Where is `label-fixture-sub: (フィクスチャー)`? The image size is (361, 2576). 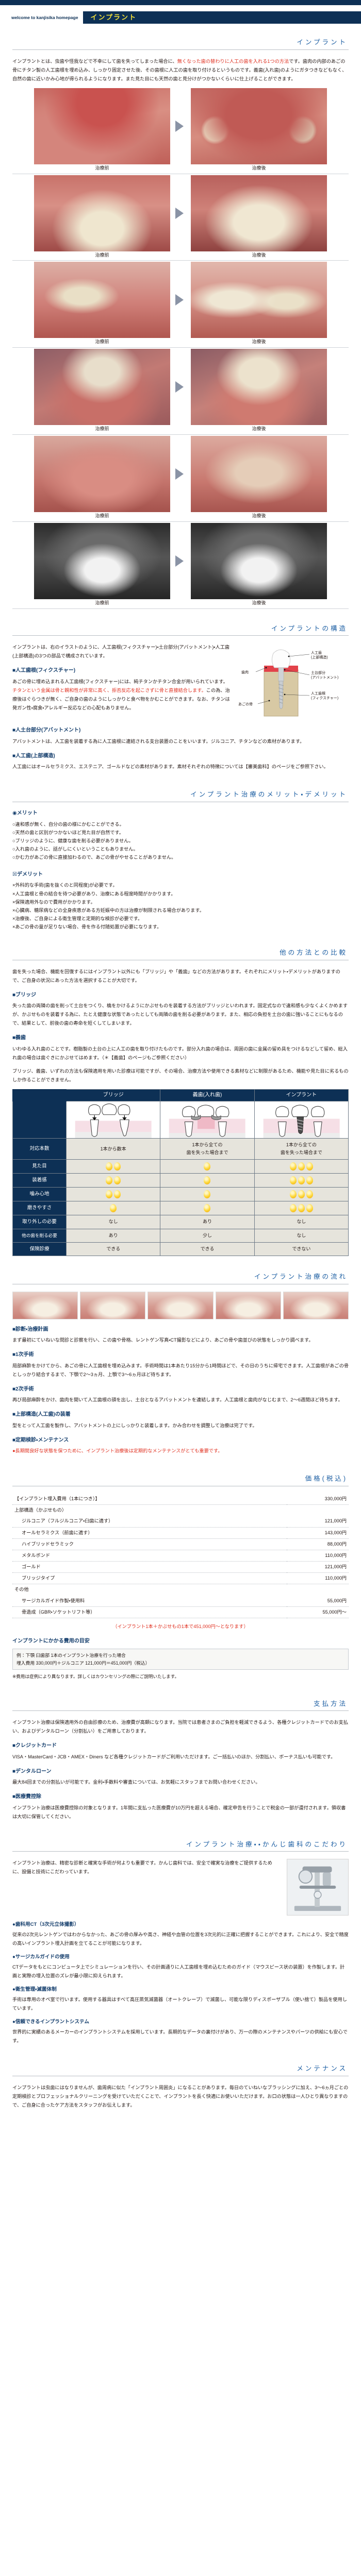
label-fixture-sub: (フィクスチャー) is located at coordinates (324, 698).